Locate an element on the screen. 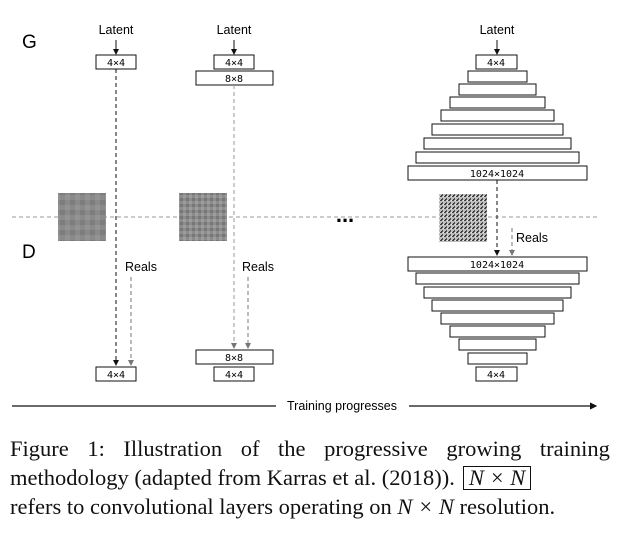  caption-word: Illustration is located at coordinates (173, 448).